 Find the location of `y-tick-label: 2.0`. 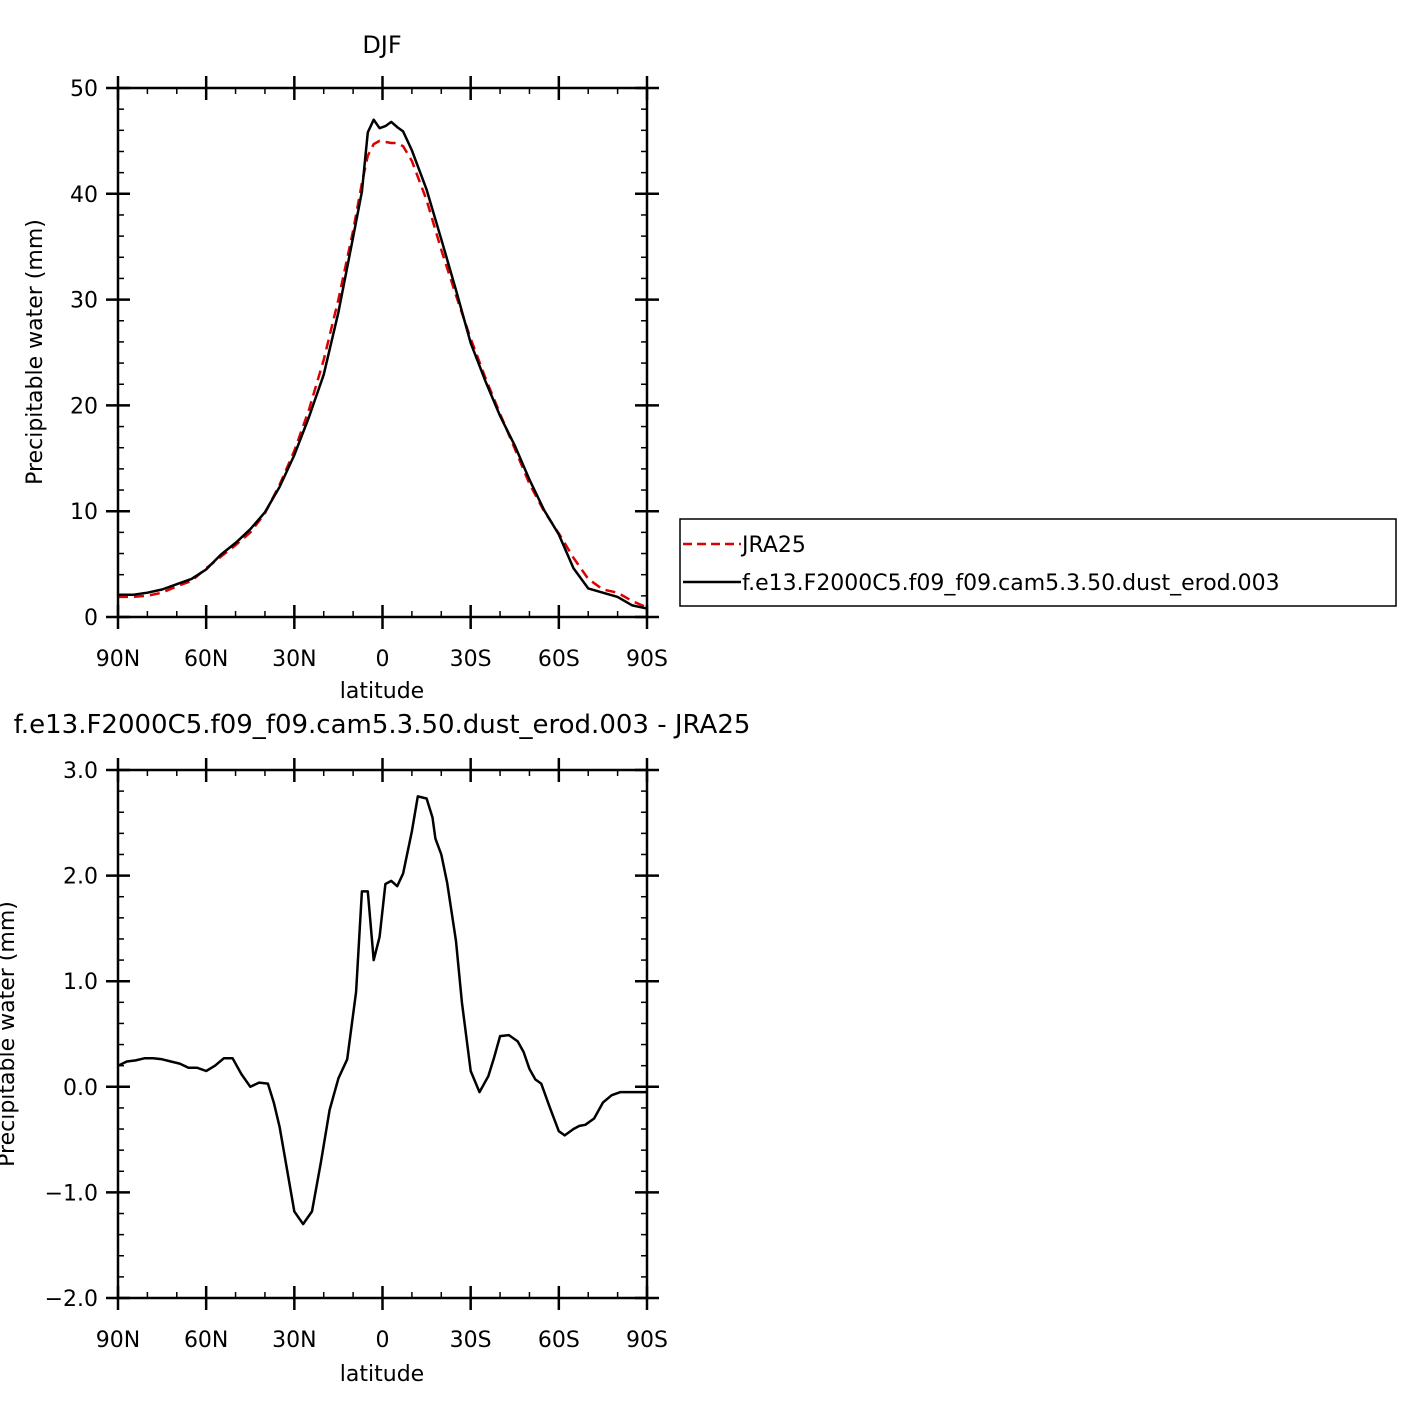

y-tick-label: 2.0 is located at coordinates (80, 877).